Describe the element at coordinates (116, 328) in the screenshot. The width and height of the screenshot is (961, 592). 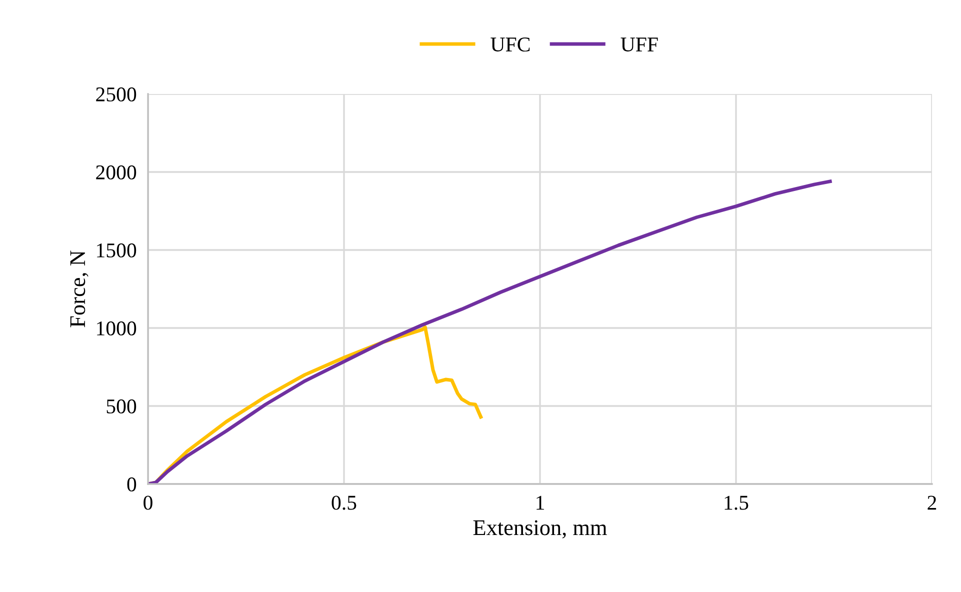
I see `y-tick-label: 1000` at that location.